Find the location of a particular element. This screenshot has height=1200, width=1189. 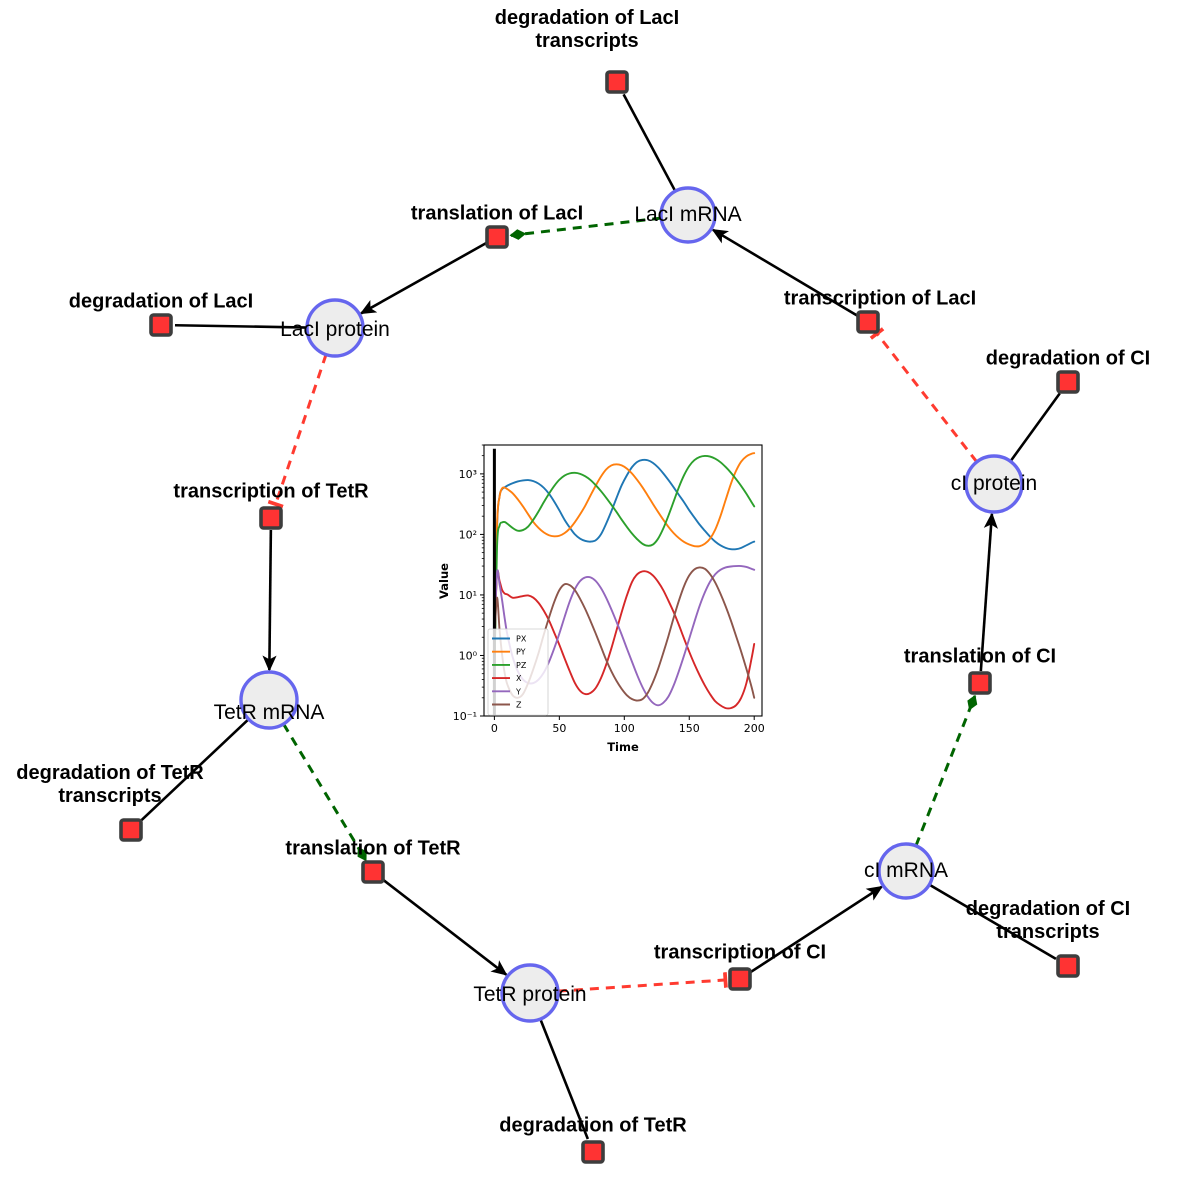

reaction-label-deg_tetr: degradation of TetR is located at coordinates (593, 1125).